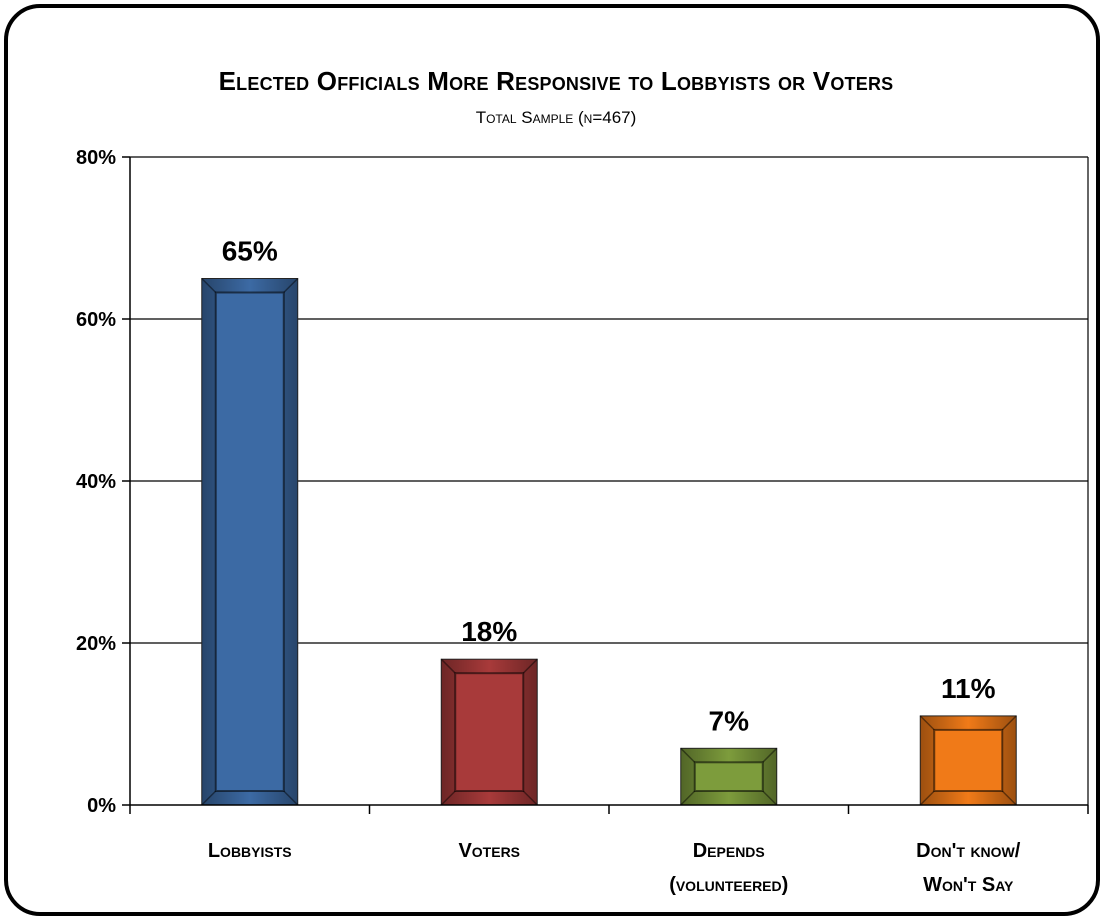 This screenshot has height=920, width=1104. I want to click on data-label: 11%, so click(968, 688).